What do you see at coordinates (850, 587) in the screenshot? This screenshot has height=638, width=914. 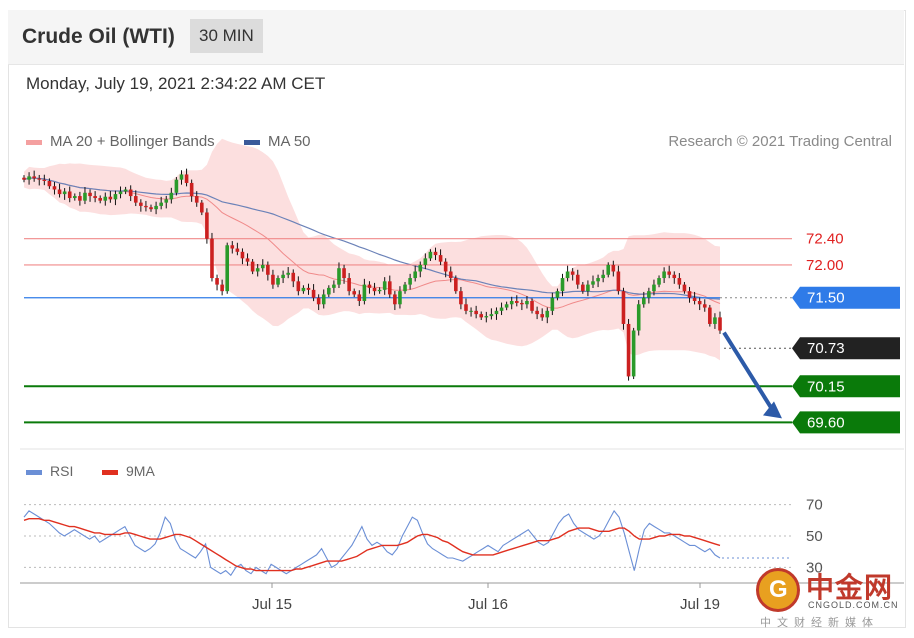 I see `cngold-logo-text: 中金网` at bounding box center [850, 587].